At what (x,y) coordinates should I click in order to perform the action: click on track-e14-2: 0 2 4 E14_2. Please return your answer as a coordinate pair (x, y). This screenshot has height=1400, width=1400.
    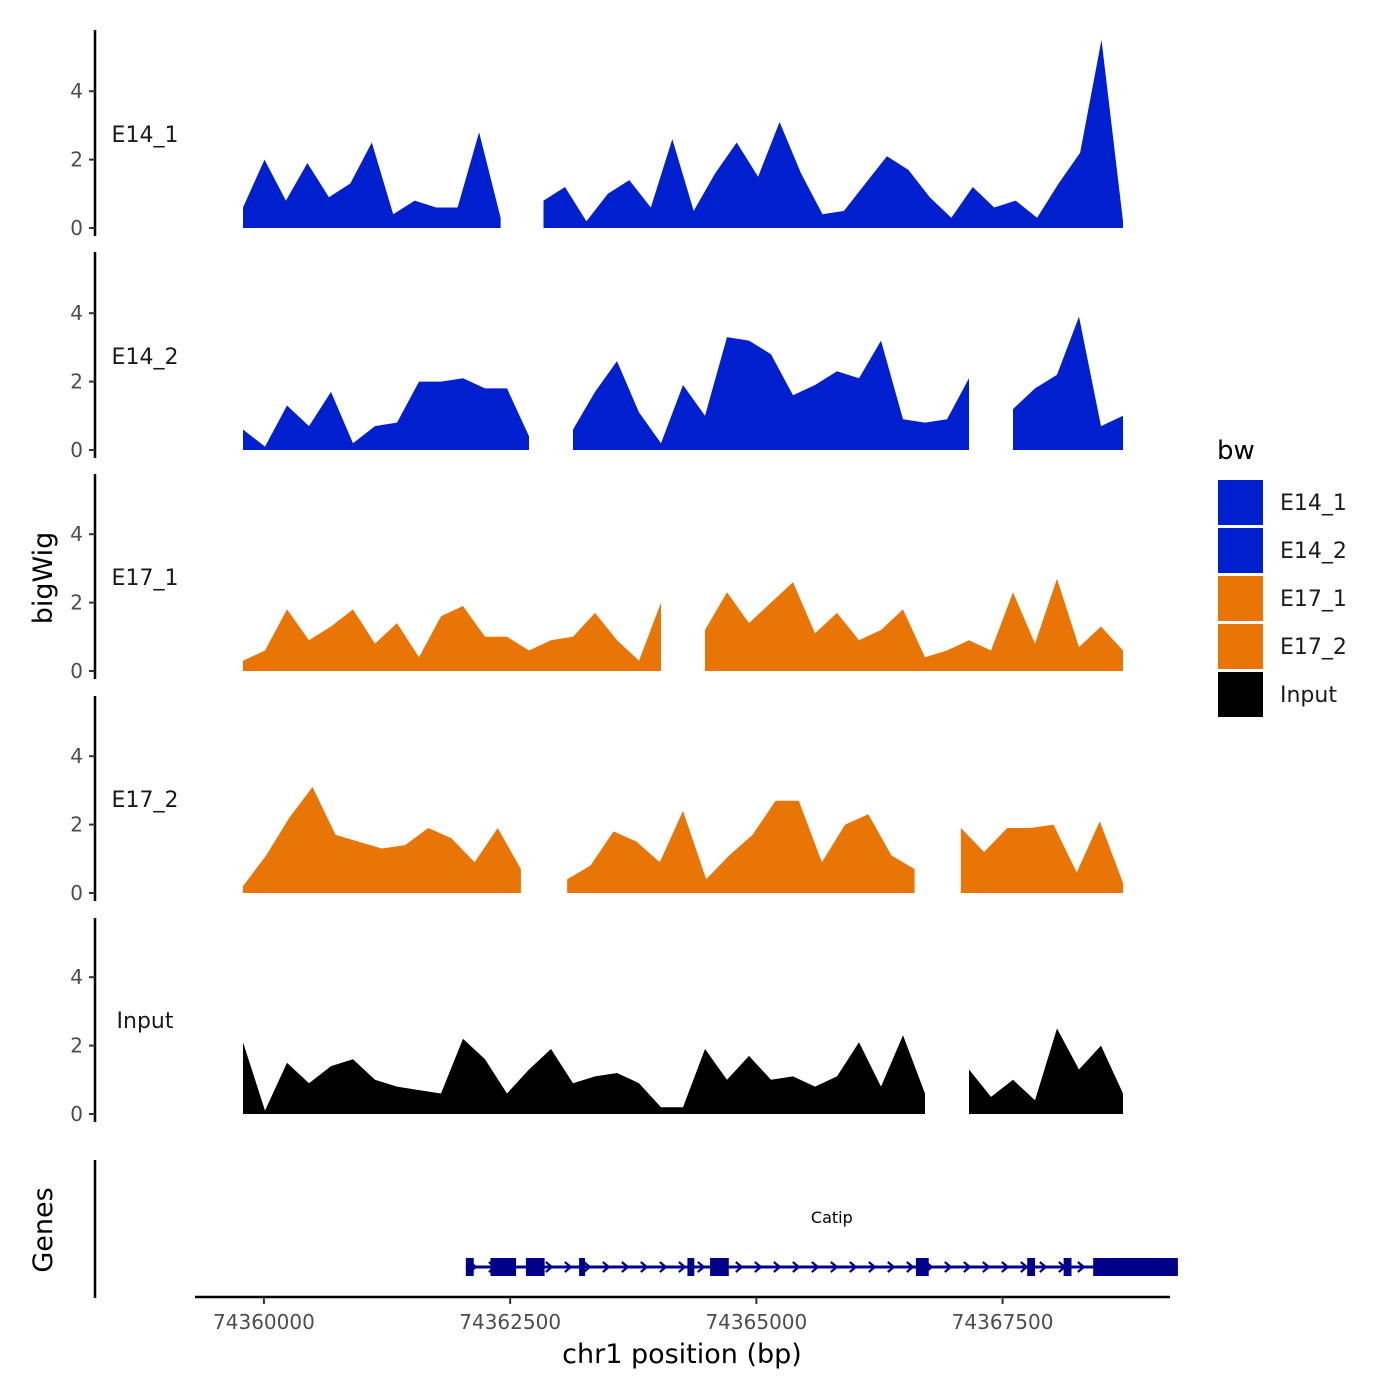
    Looking at the image, I should click on (596, 357).